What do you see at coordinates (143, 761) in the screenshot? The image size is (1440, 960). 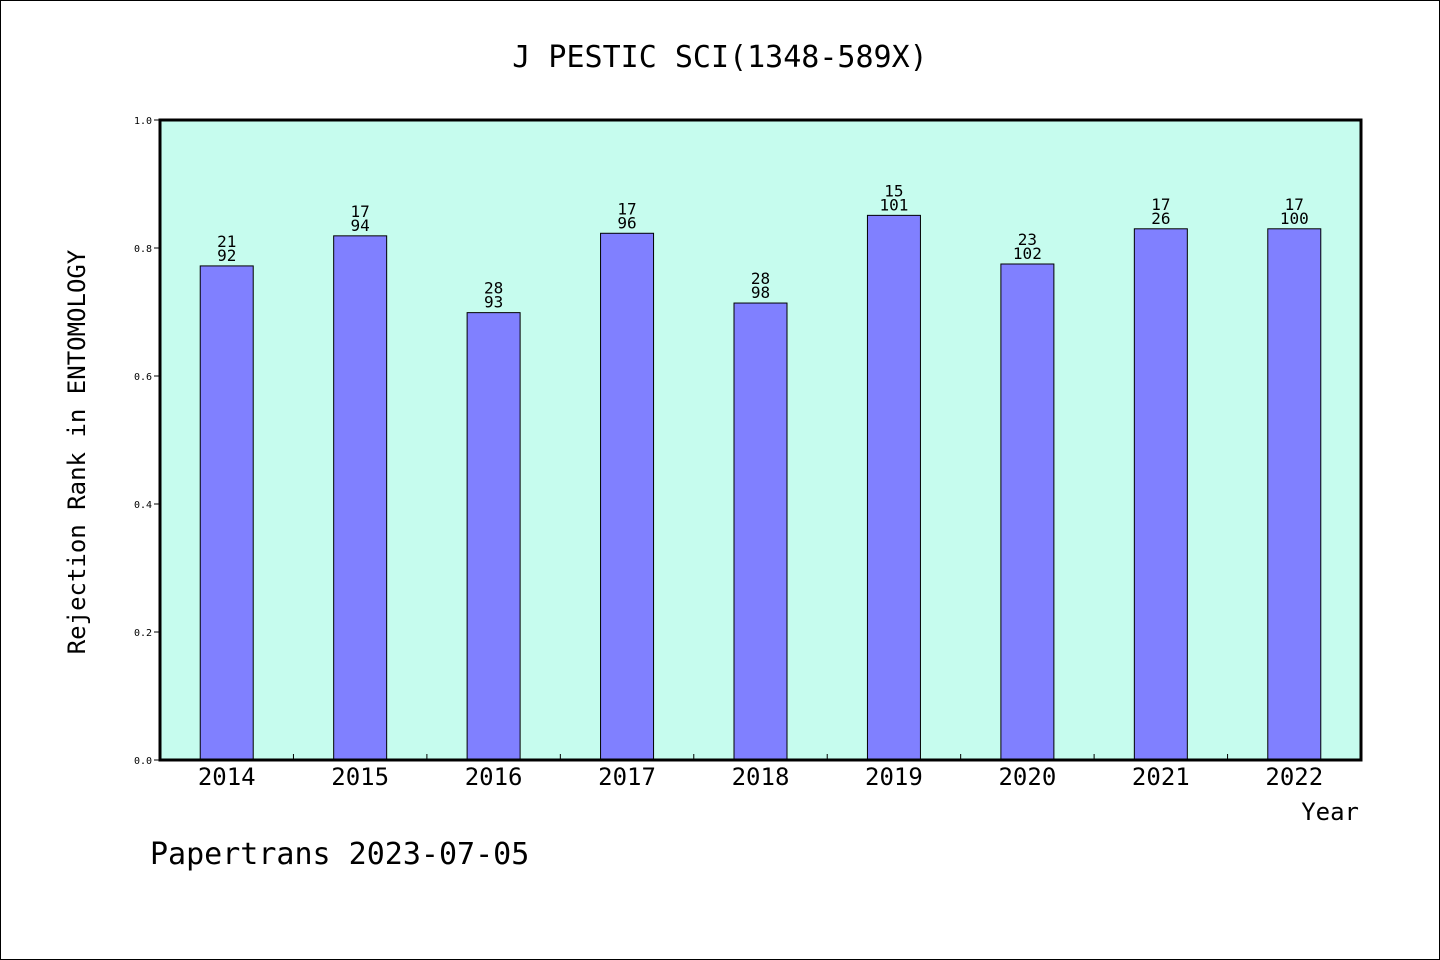 I see `y-tick-label: 0.0` at bounding box center [143, 761].